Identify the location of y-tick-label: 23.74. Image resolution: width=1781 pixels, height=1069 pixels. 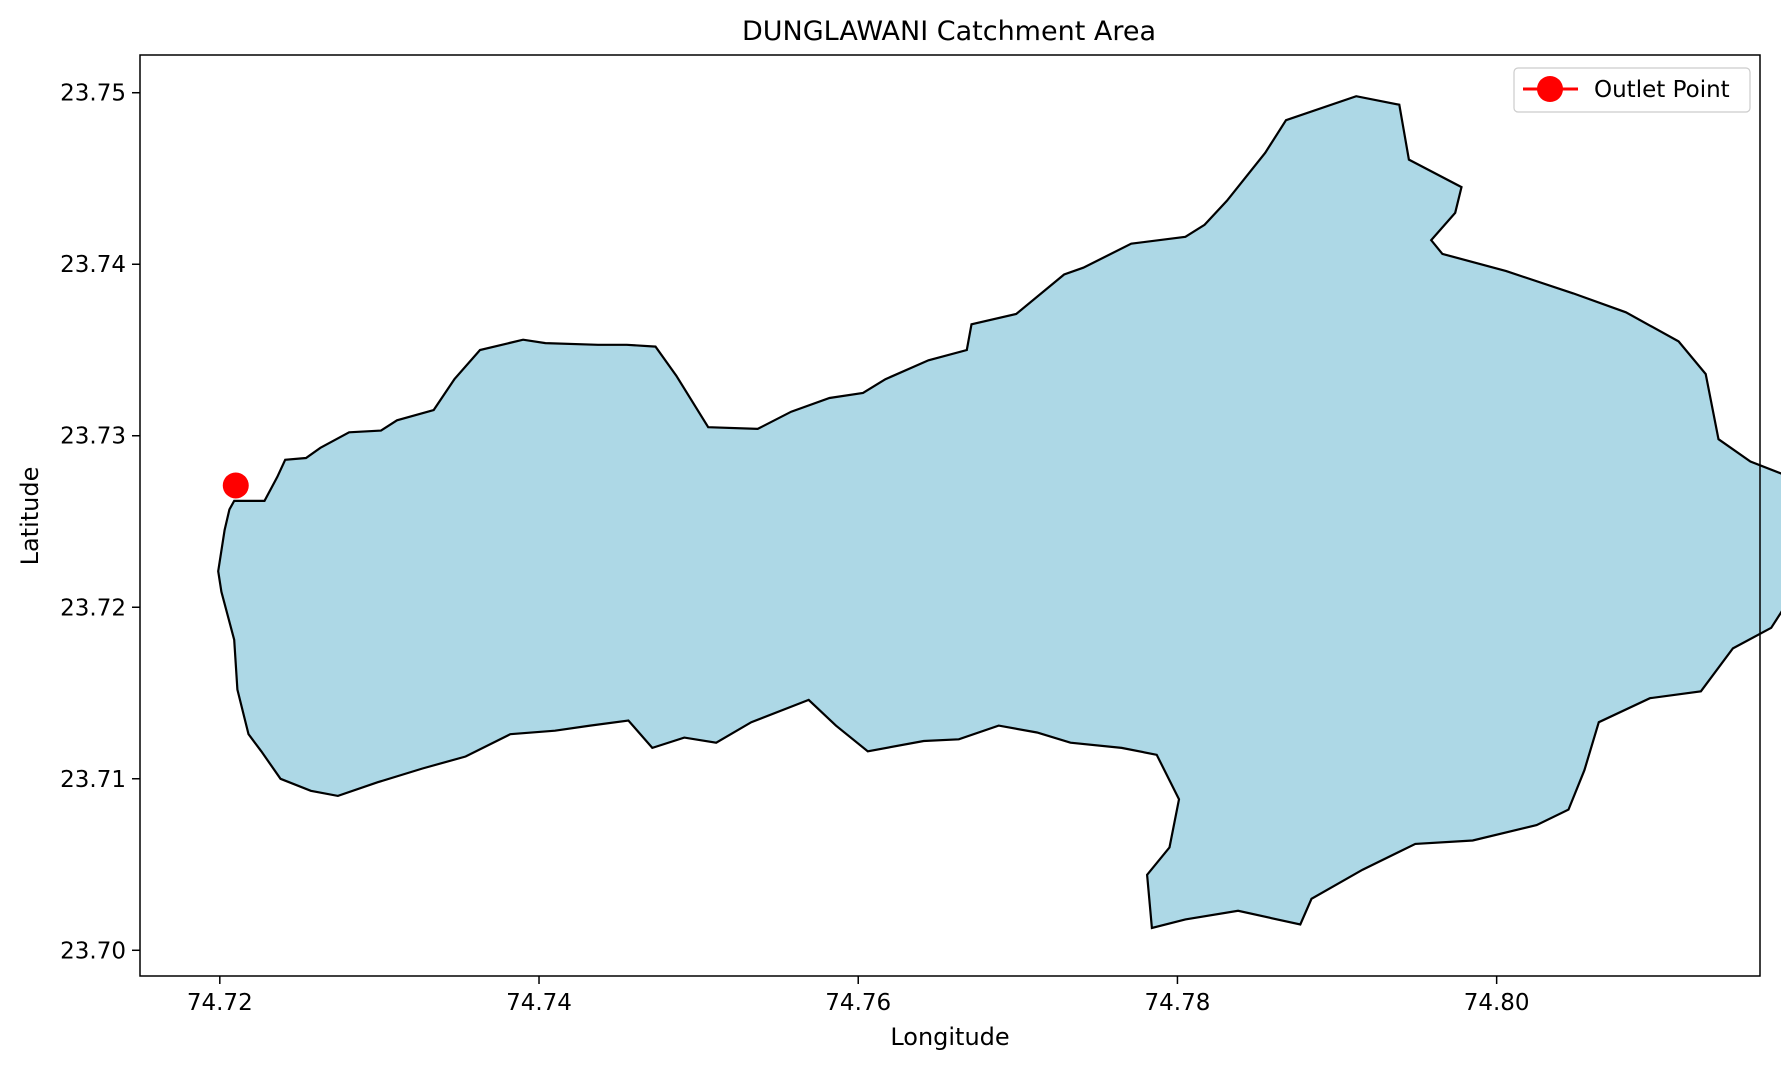
(93, 265).